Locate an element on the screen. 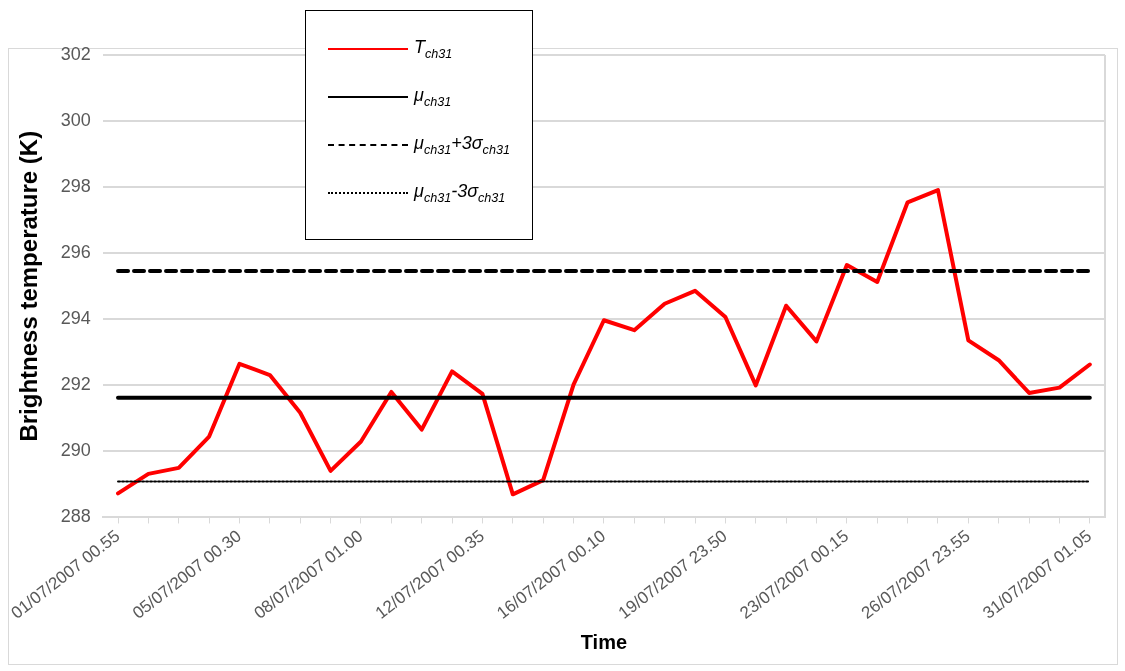 This screenshot has width=1125, height=671. y-axis-title: Brightness temperature (K) is located at coordinates (29, 286).